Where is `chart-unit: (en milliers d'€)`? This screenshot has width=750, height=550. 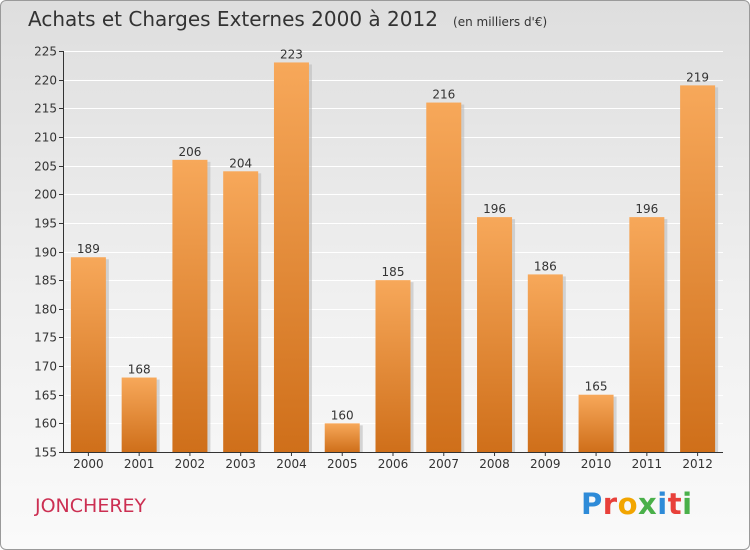
chart-unit: (en milliers d'€) is located at coordinates (500, 22).